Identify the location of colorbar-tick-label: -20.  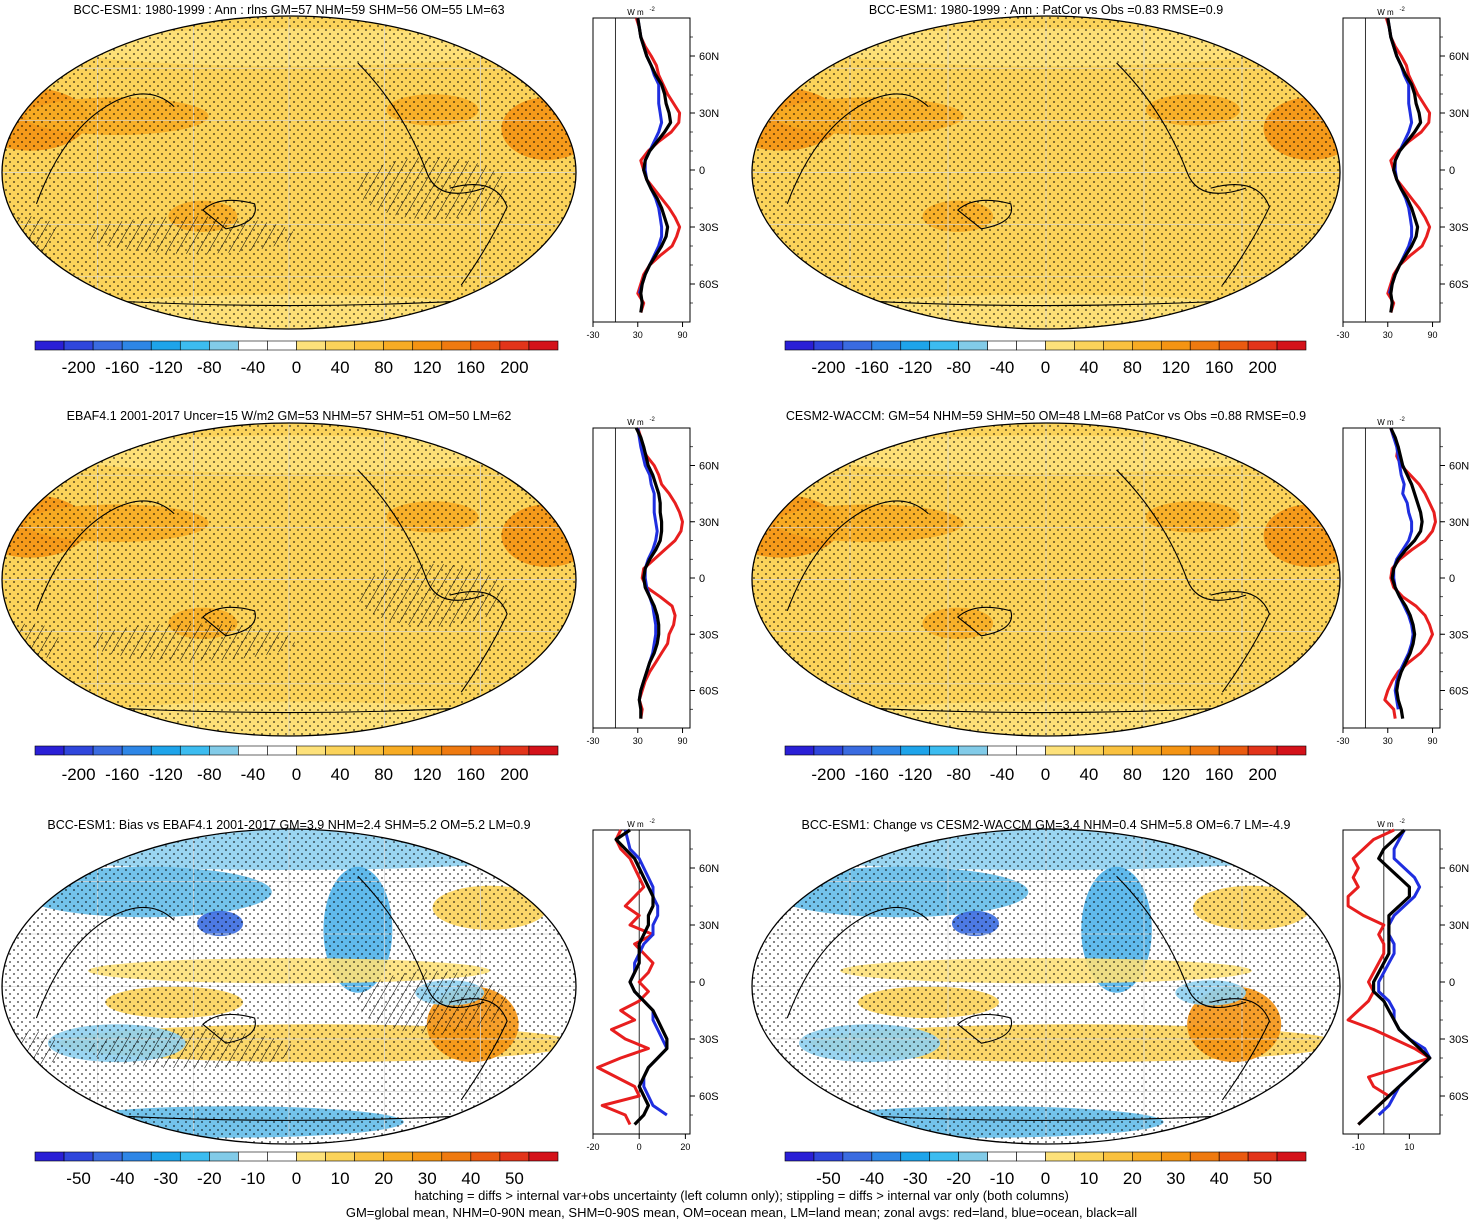
(958, 1178).